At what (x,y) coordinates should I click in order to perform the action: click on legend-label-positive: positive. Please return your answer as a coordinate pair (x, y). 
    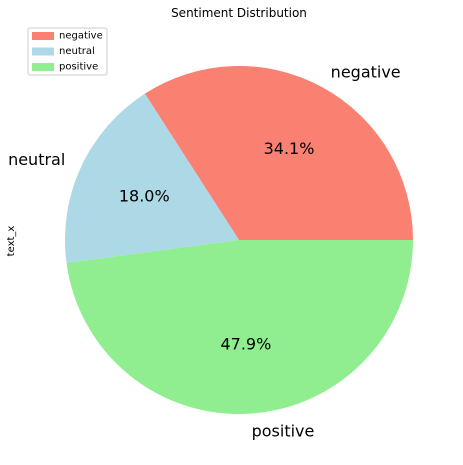
    Looking at the image, I should click on (78, 67).